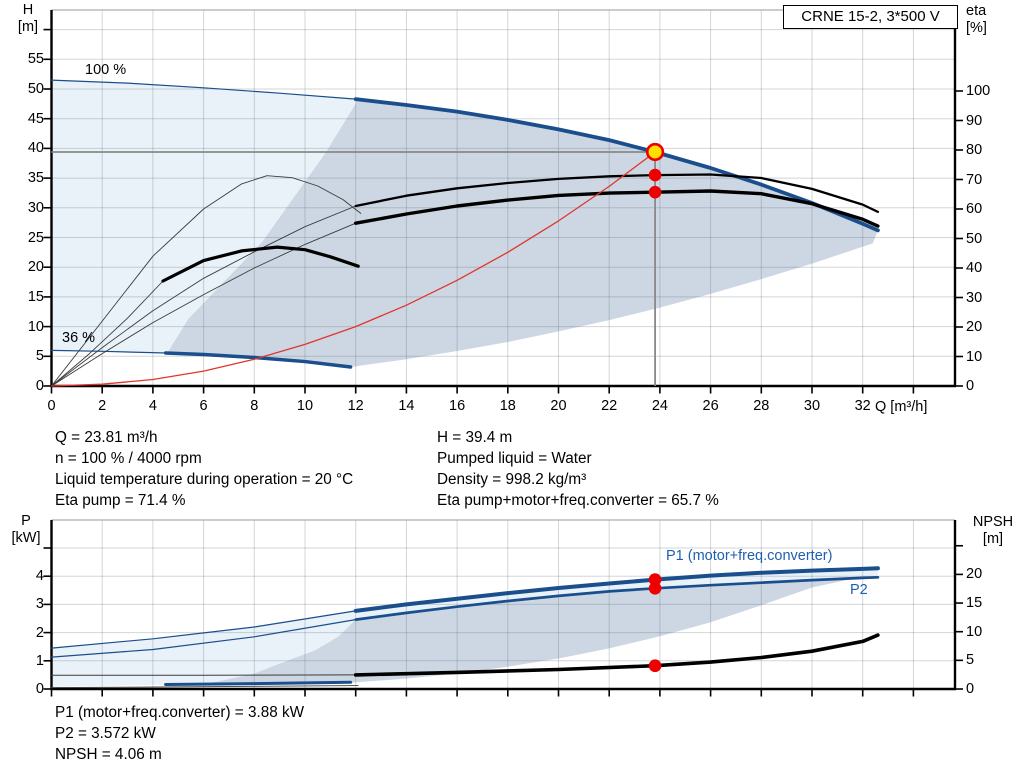 This screenshot has width=1024, height=781. Describe the element at coordinates (655, 192) in the screenshot. I see `eta-total-point` at that location.